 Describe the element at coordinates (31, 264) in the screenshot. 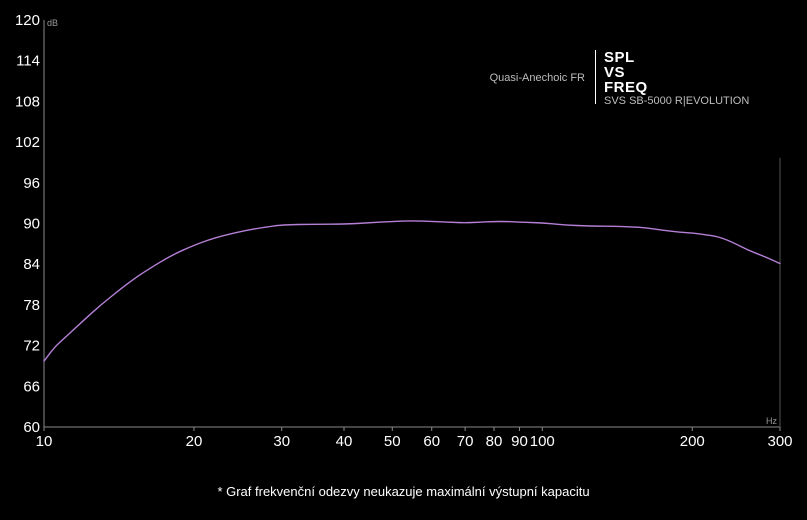

I see `y-tick-label: 84` at that location.